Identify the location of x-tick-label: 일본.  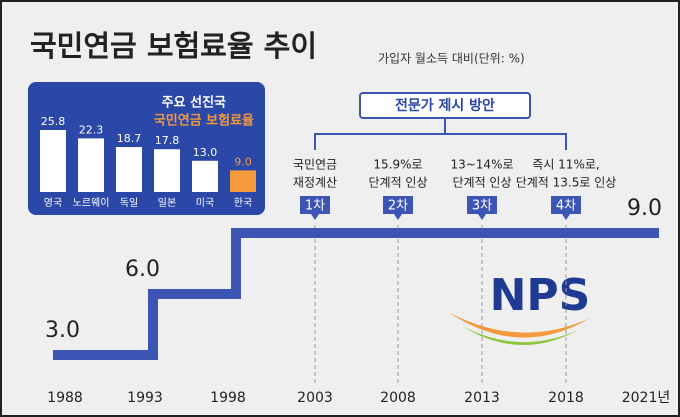
(167, 203).